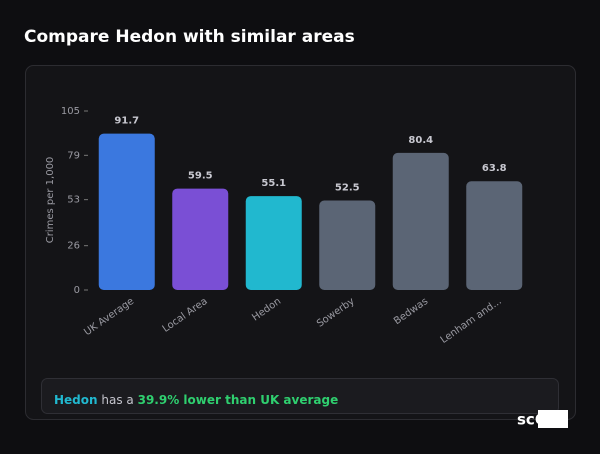 The height and width of the screenshot is (454, 600). I want to click on value-label: 59.5, so click(200, 176).